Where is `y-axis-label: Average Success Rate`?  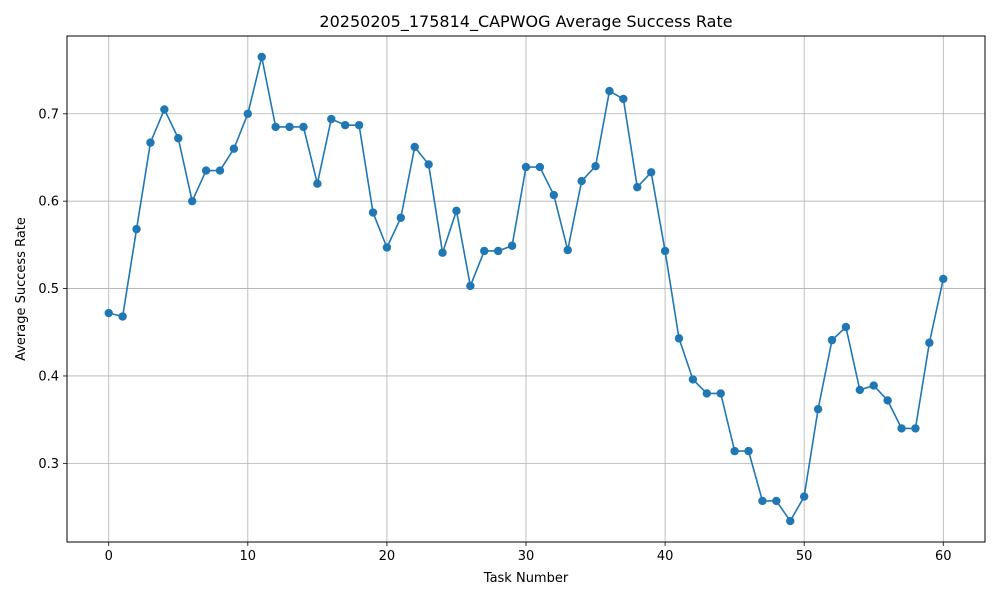
y-axis-label: Average Success Rate is located at coordinates (21, 289).